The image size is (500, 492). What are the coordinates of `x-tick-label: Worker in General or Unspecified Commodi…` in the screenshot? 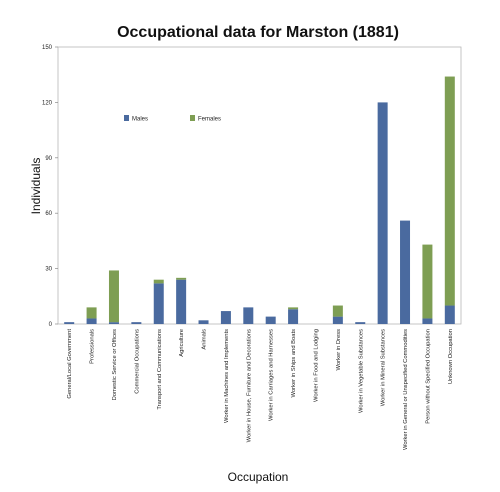 It's located at (406, 389).